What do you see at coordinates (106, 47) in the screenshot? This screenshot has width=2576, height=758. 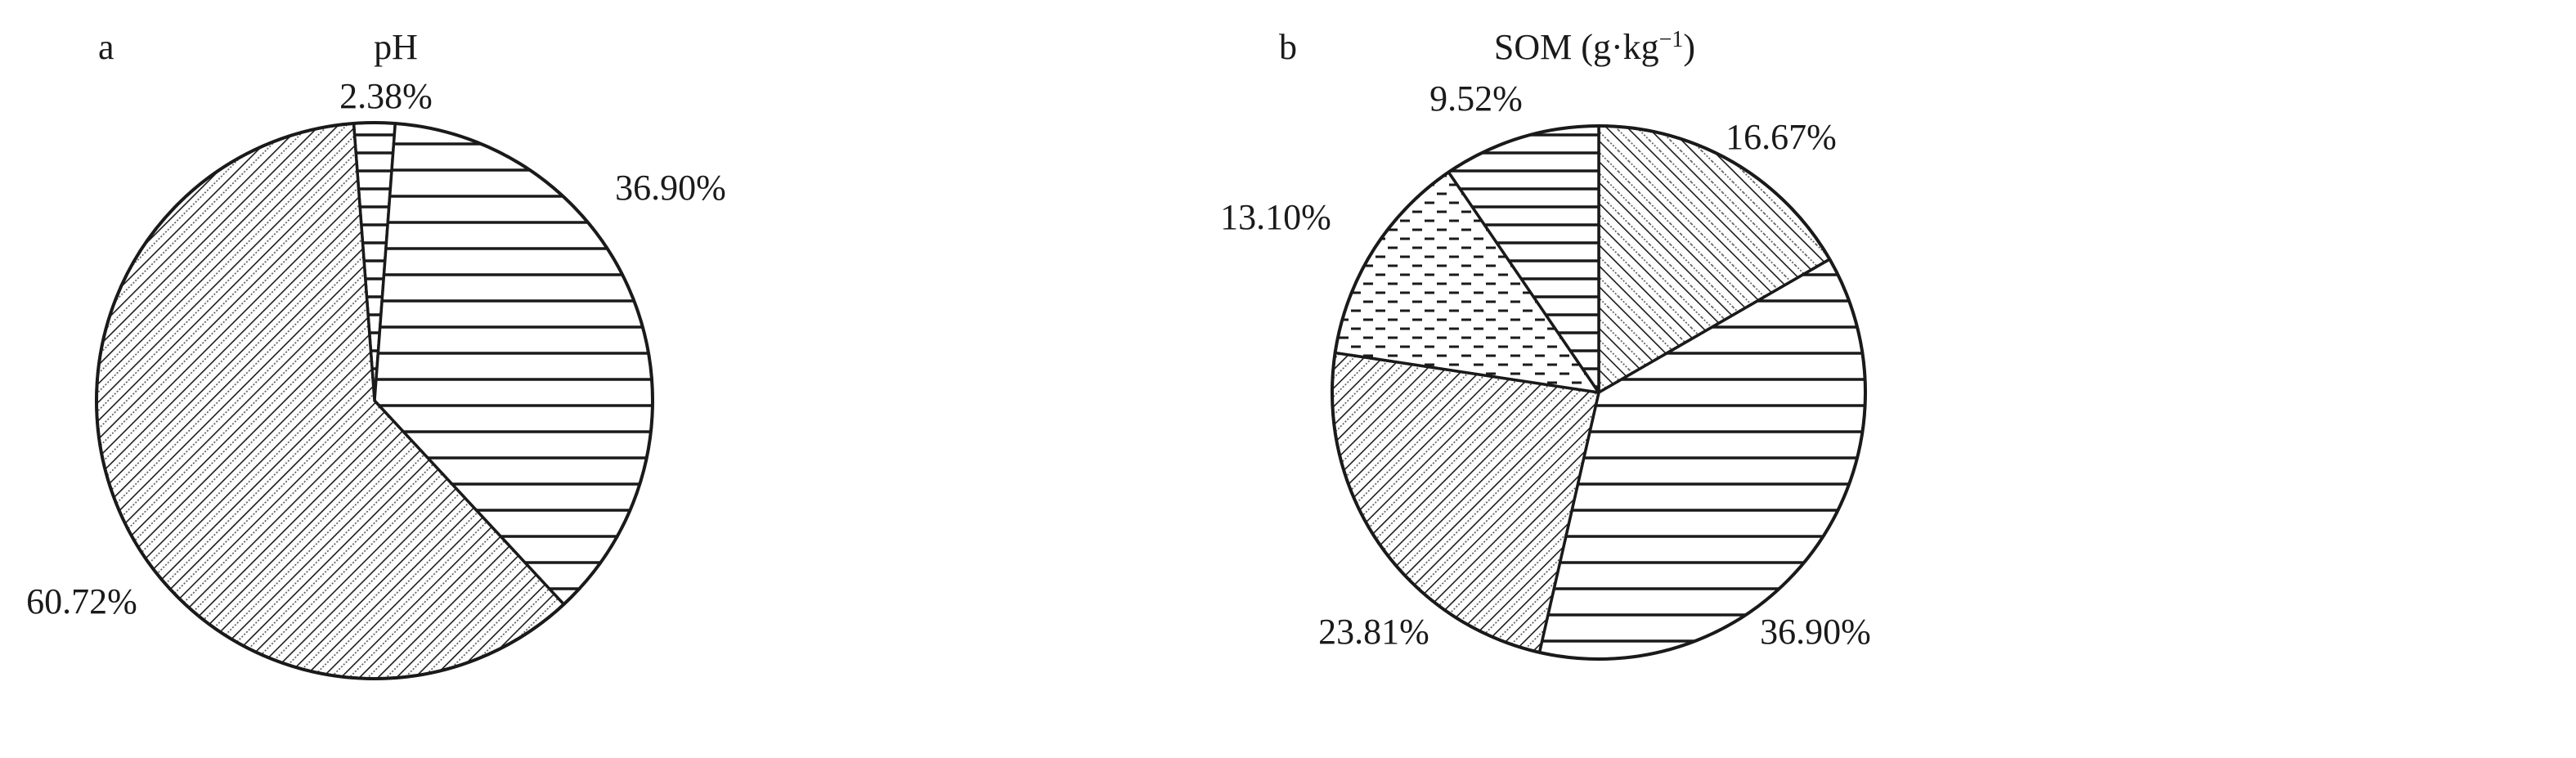 I see `chart-a-panel-label: a` at bounding box center [106, 47].